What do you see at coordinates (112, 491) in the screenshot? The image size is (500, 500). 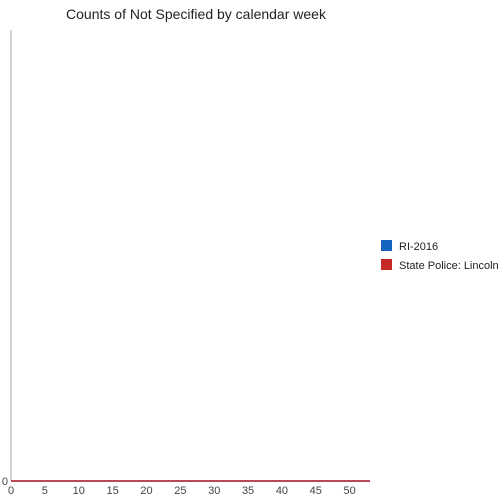 I see `x-tick-label: 15` at bounding box center [112, 491].